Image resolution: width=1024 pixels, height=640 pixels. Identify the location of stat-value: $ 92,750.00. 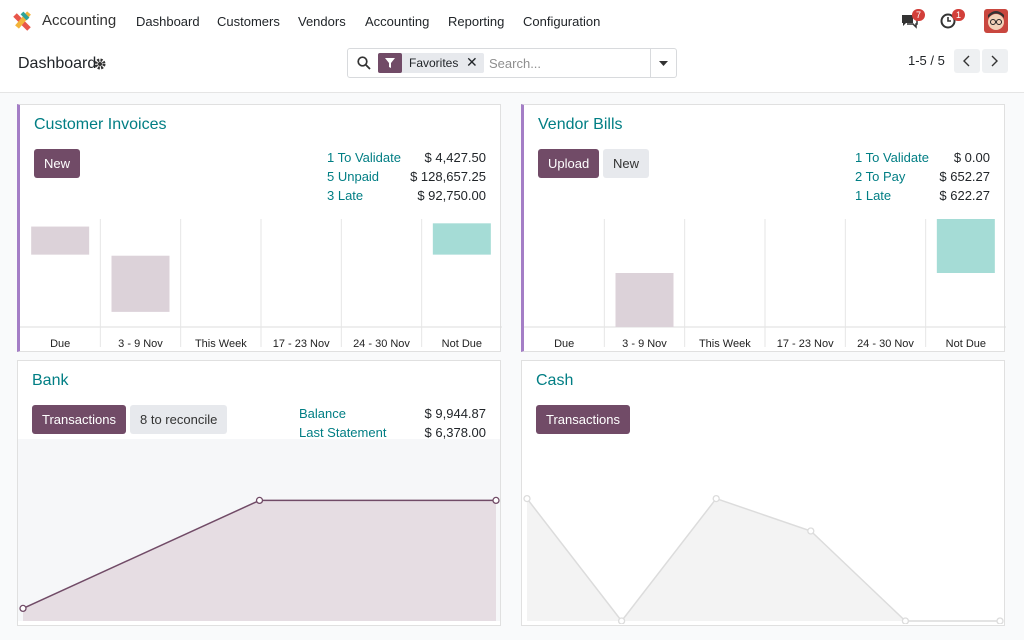
(451, 195).